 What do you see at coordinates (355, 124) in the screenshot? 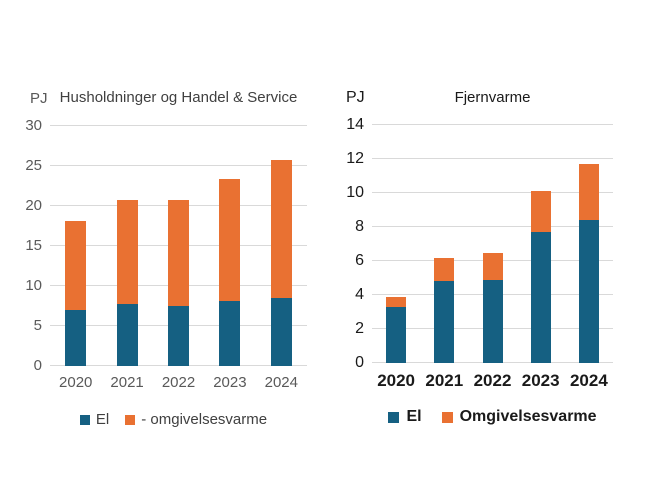
I see `y-tick-label: 14` at bounding box center [355, 124].